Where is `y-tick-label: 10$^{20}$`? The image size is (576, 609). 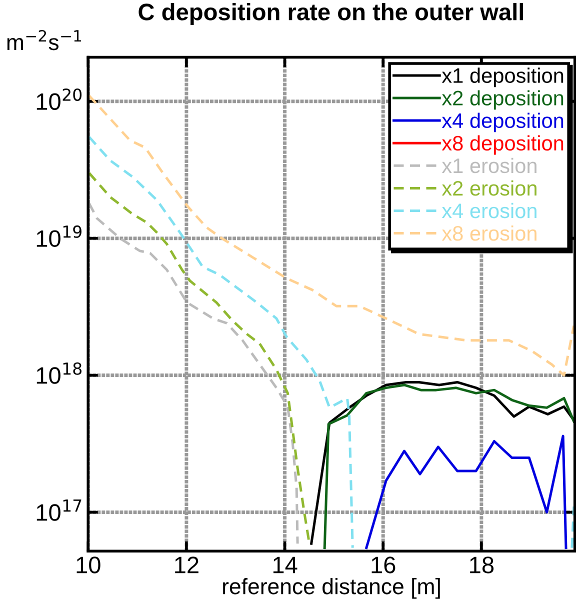 y-tick-label: 10$^{20}$ is located at coordinates (59, 99).